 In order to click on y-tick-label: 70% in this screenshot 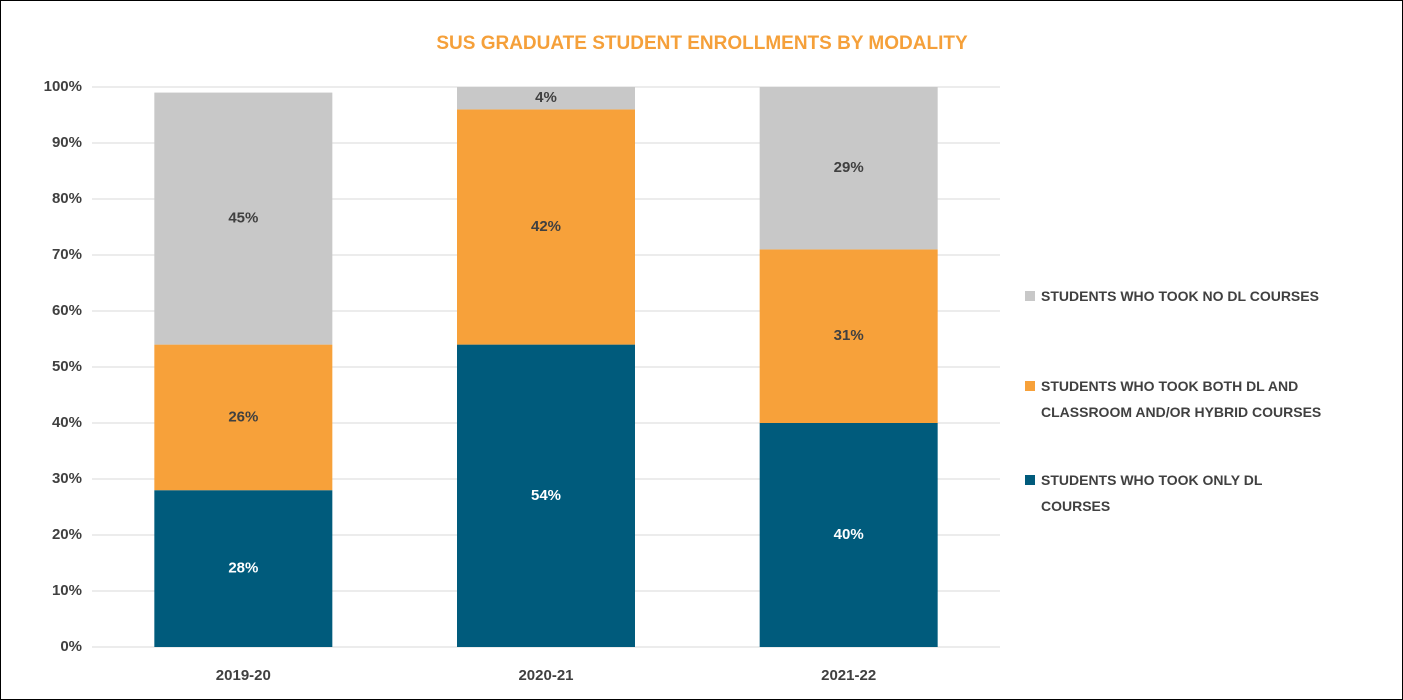, I will do `click(67, 254)`.